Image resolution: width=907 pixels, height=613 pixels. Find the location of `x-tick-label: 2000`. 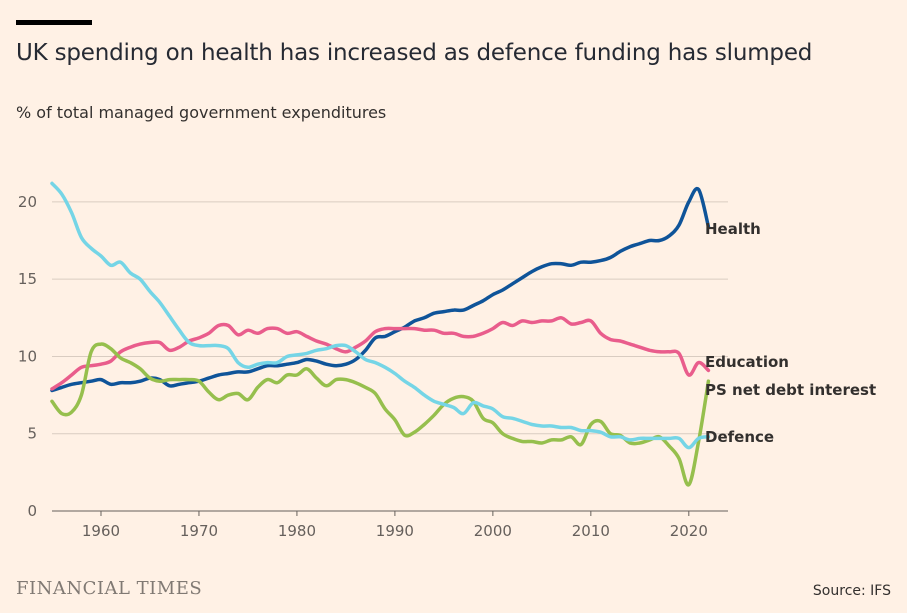

x-tick-label: 2000 is located at coordinates (493, 531).